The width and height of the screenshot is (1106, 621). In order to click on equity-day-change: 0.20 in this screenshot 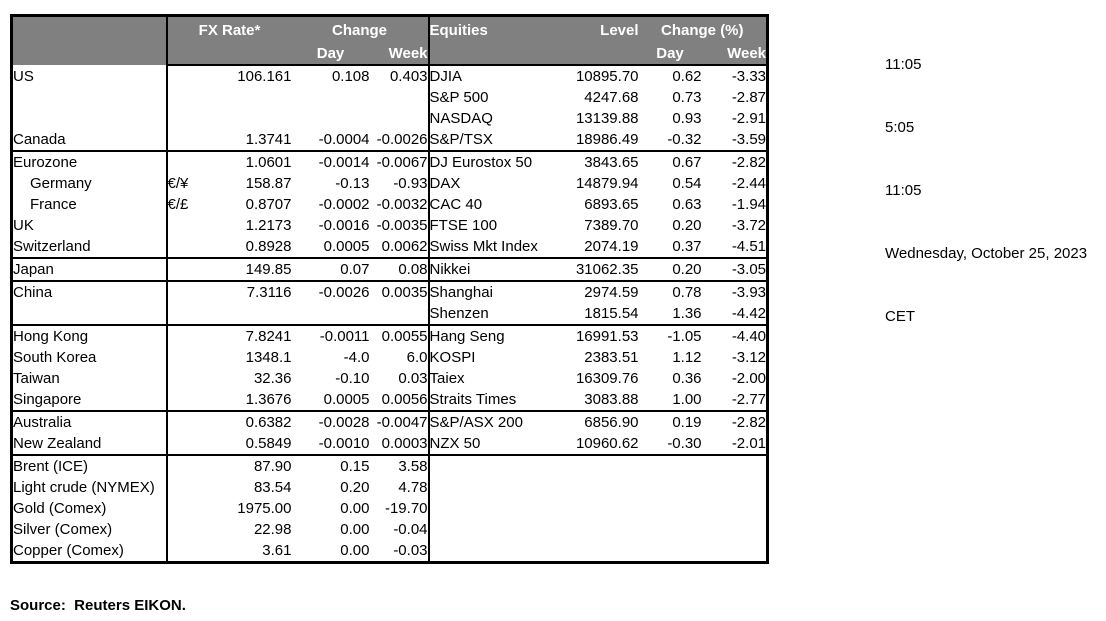, I will do `click(687, 225)`.